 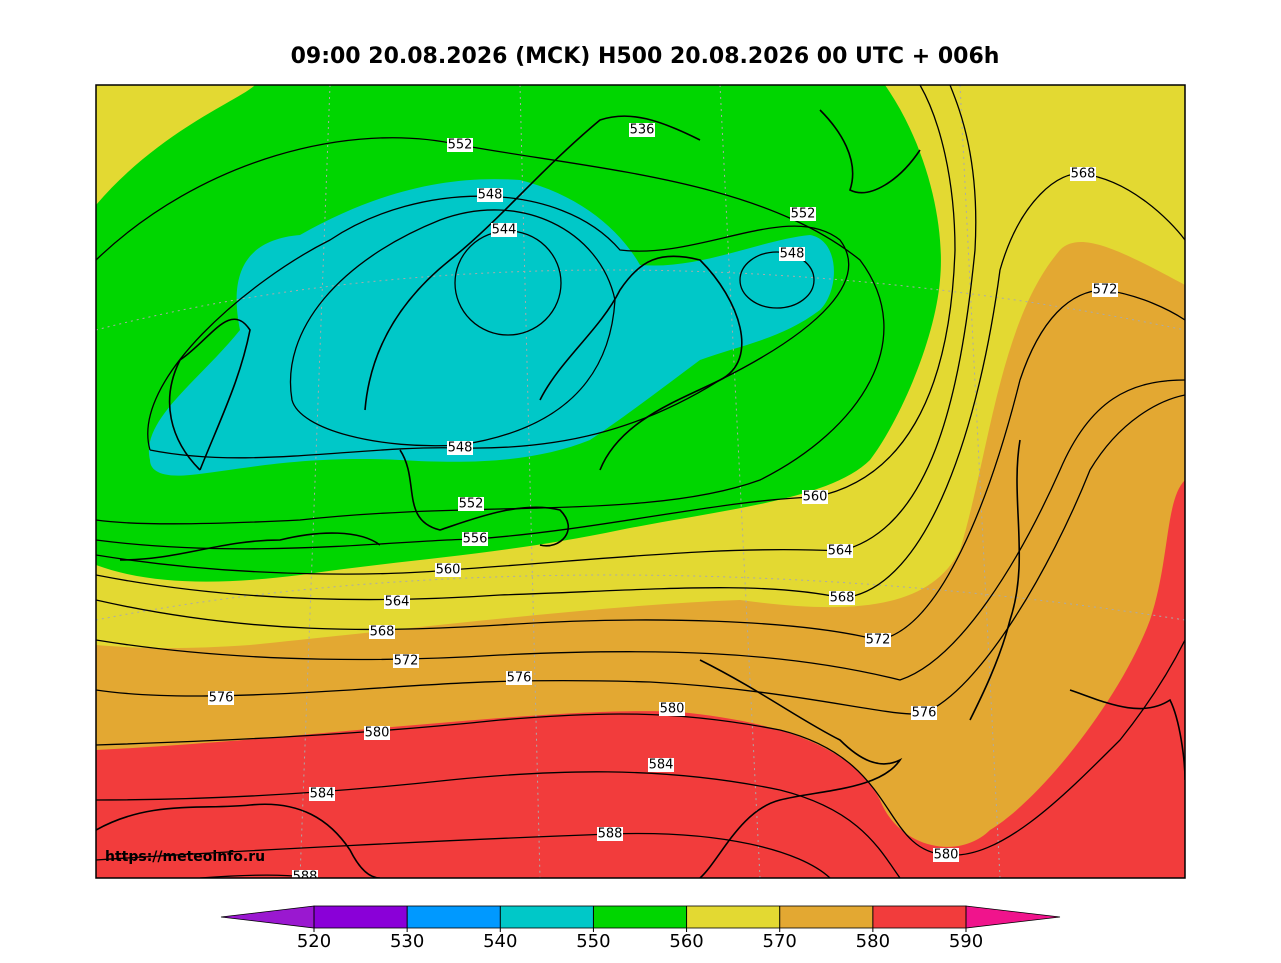 I want to click on colorbar-tick-label: 570, so click(x=780, y=941).